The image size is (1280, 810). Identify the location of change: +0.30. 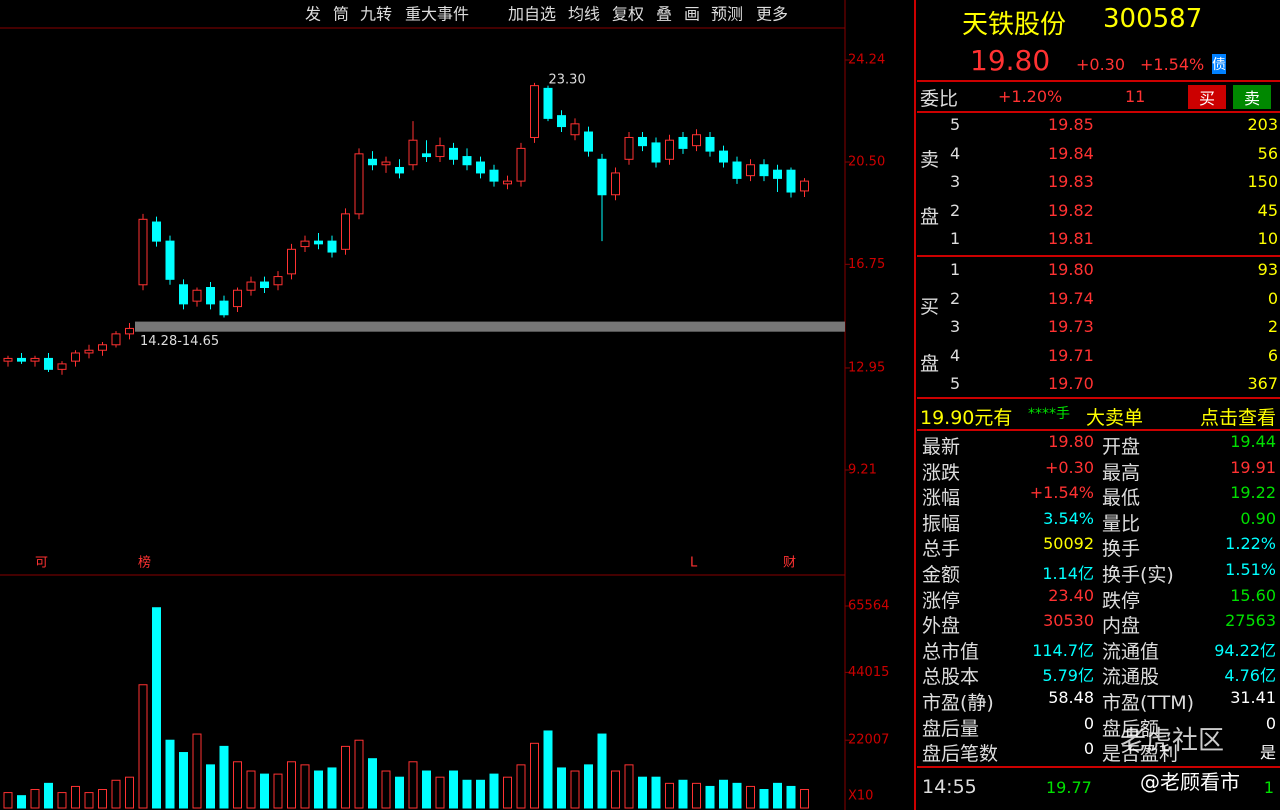
(1101, 64).